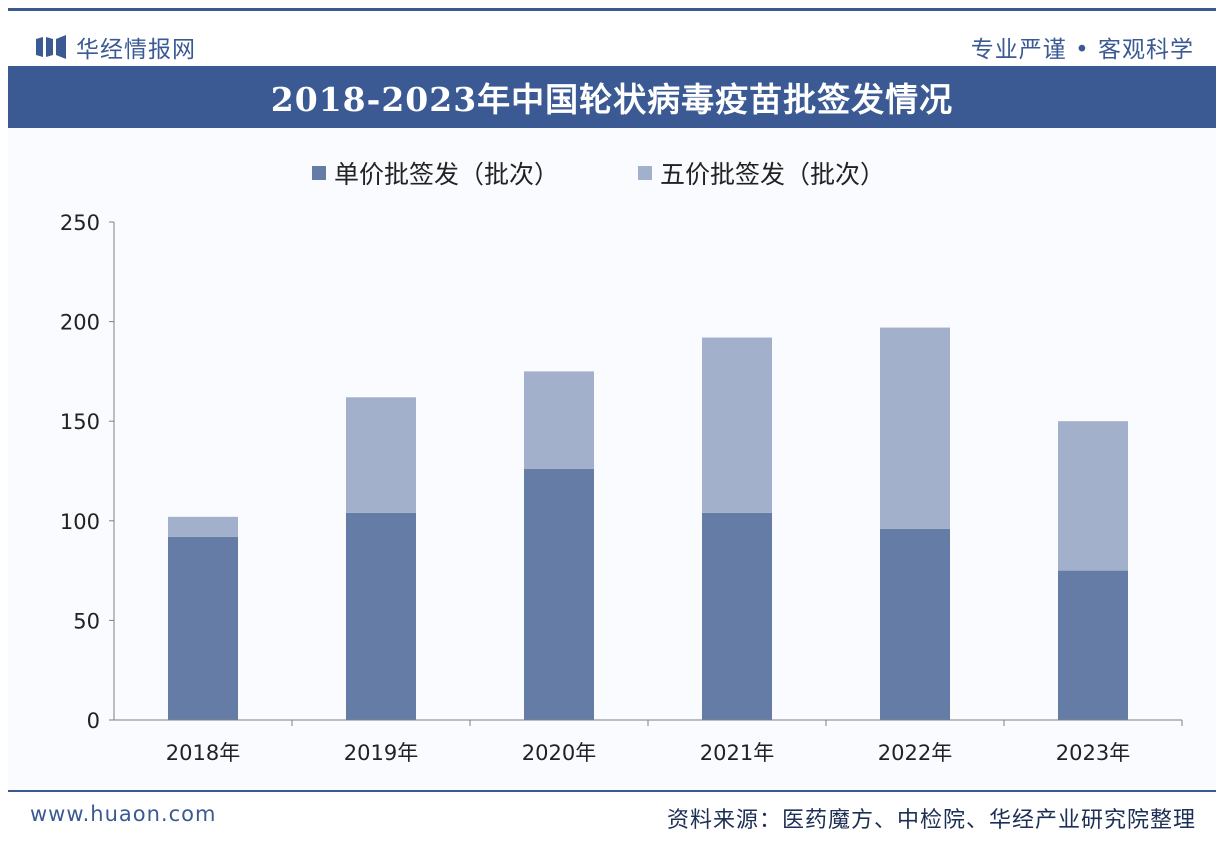  Describe the element at coordinates (319, 173) in the screenshot. I see `legend-swatch-monovalent` at that location.